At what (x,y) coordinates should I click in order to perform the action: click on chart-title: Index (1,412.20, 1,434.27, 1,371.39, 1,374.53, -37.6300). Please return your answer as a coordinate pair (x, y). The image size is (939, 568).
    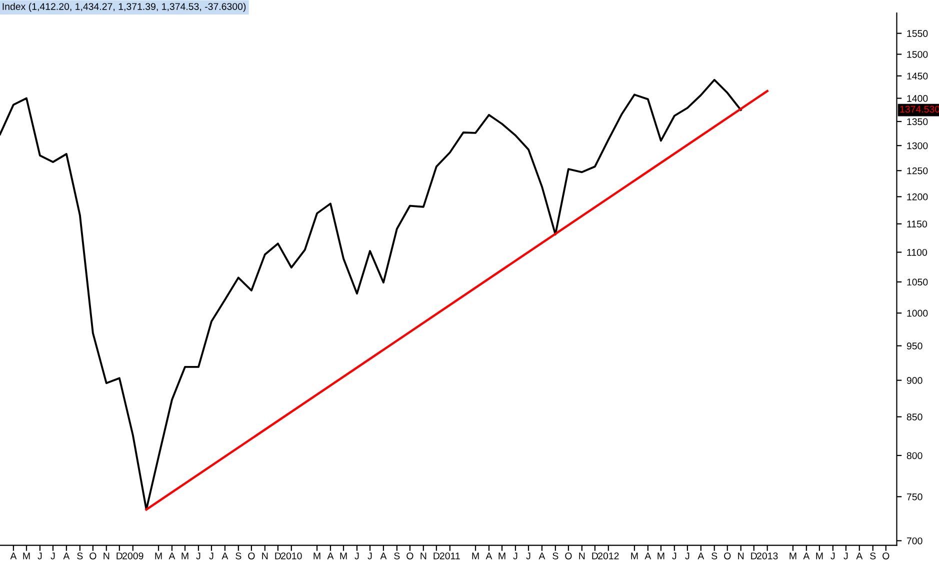
    Looking at the image, I should click on (124, 7).